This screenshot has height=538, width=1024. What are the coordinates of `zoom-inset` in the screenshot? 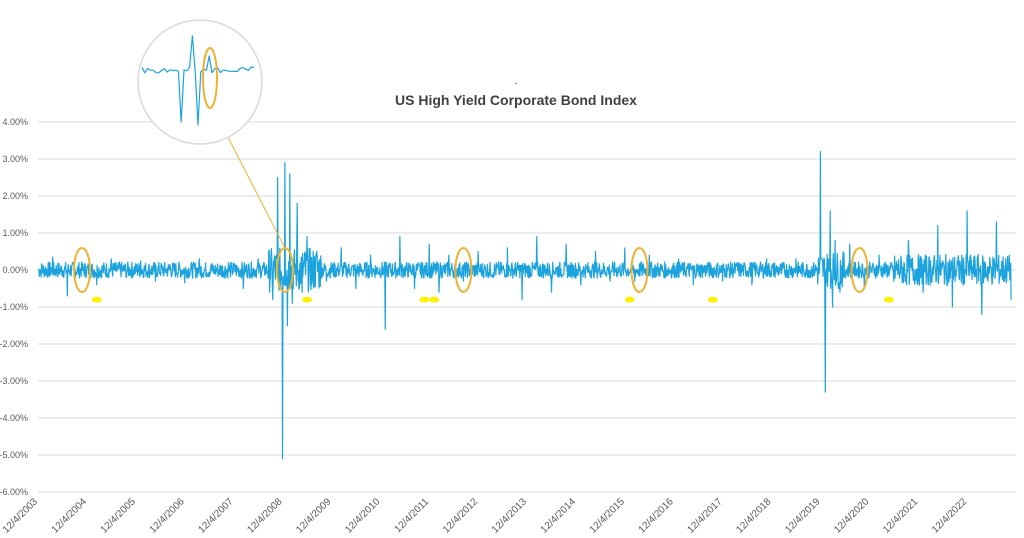 It's located at (211, 134).